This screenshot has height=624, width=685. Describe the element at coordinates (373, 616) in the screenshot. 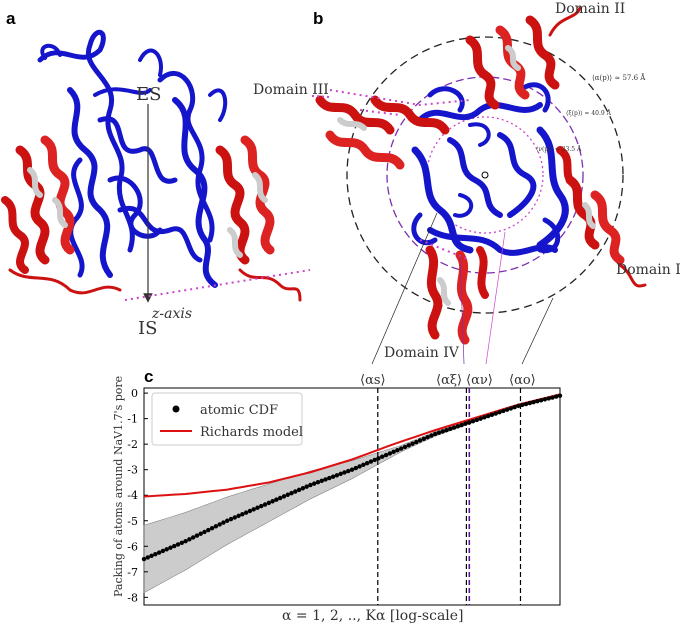

I see `x-axis-label: α = 1, 2, .., Kα [log-scale]` at that location.